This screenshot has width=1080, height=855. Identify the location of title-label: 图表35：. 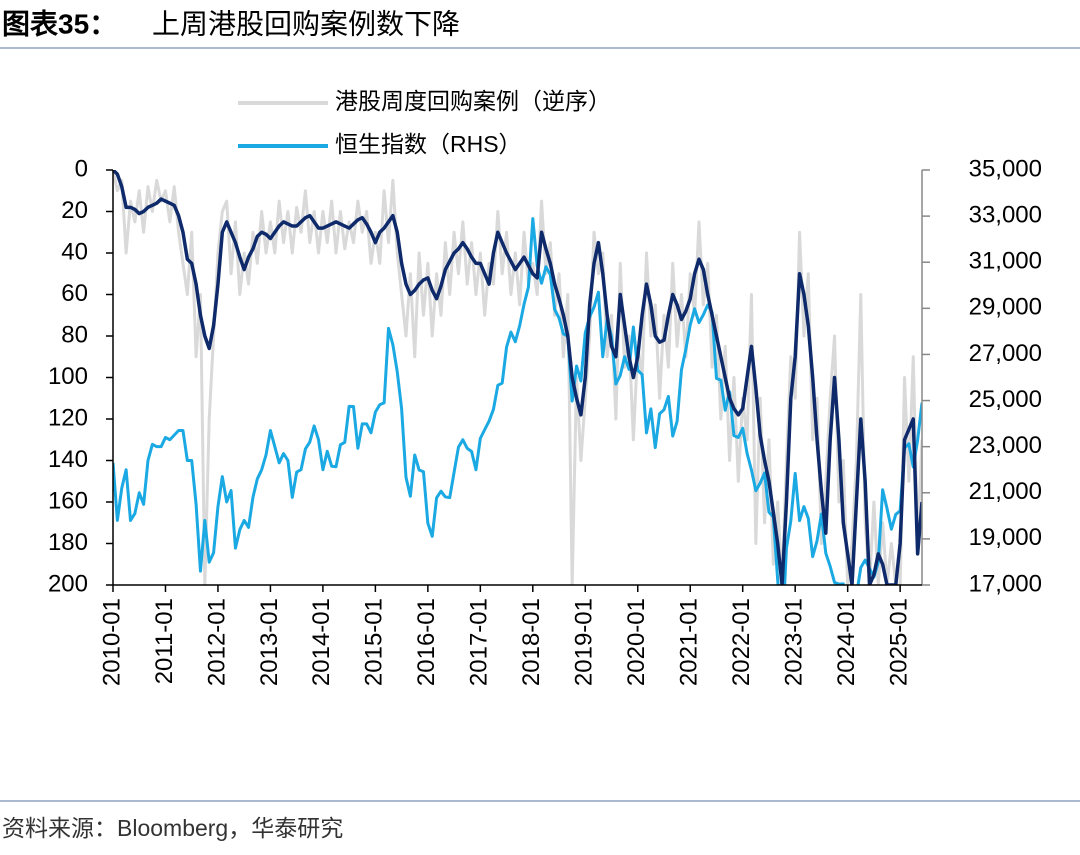
(59, 23).